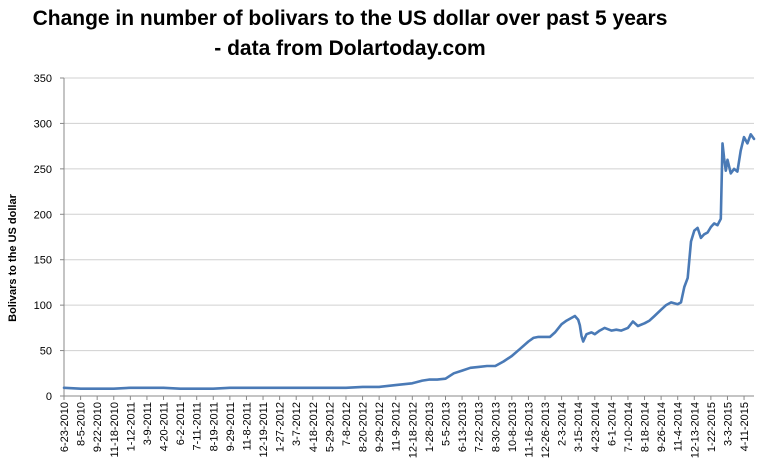  Describe the element at coordinates (579, 427) in the screenshot. I see `x-tick-label-31: 3-15-2014` at that location.